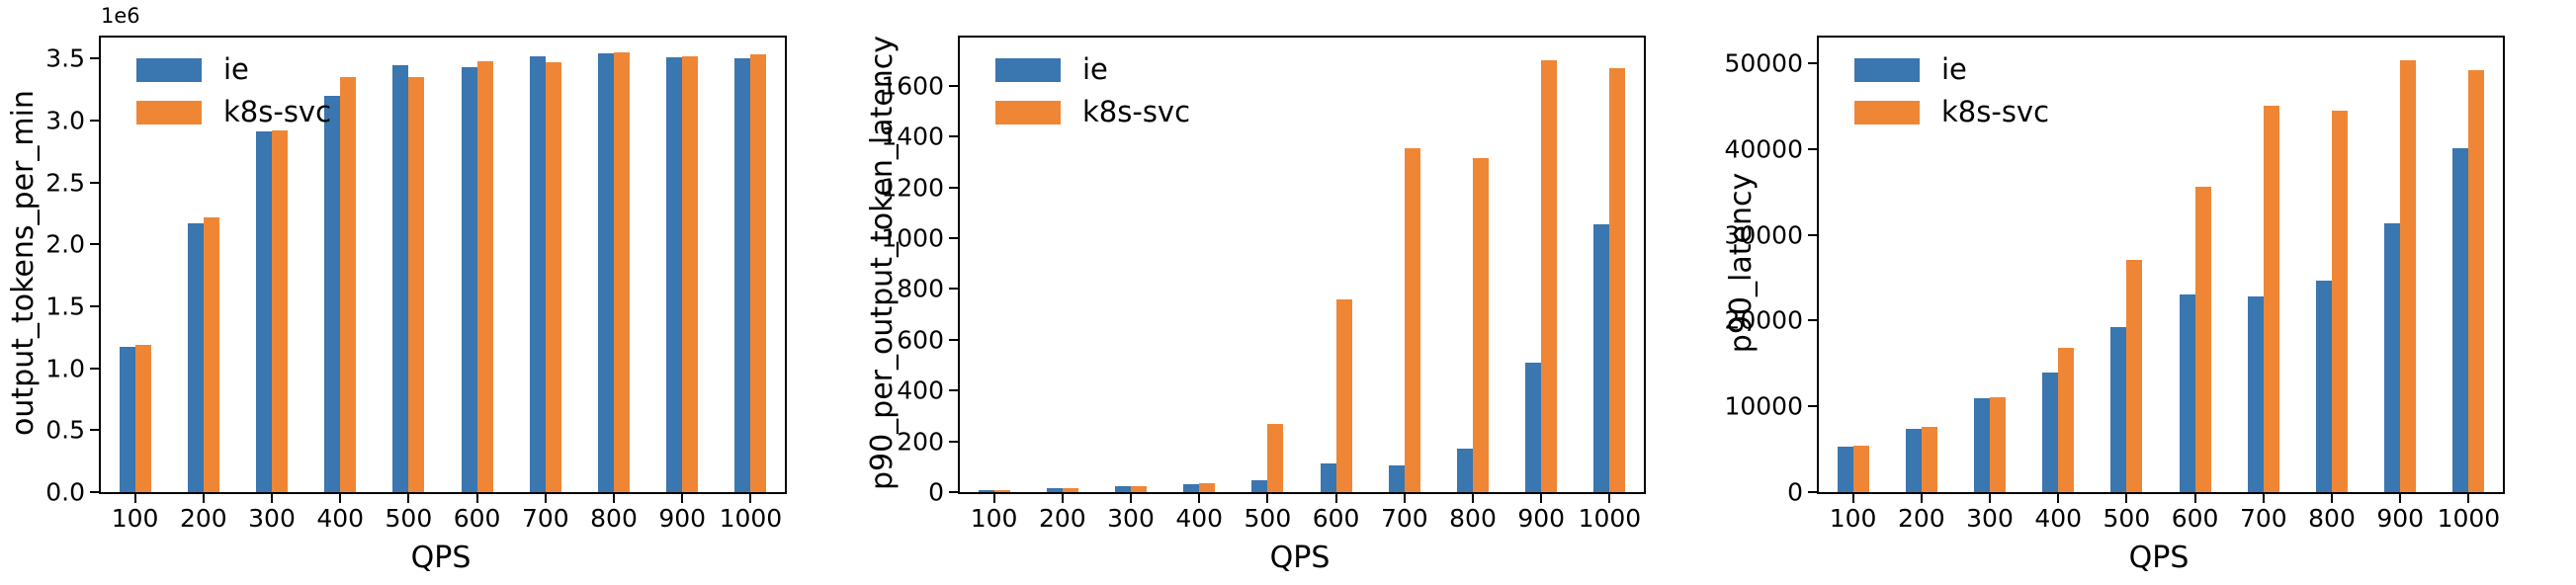  What do you see at coordinates (912, 86) in the screenshot?
I see `y-tick-label: 1600` at bounding box center [912, 86].